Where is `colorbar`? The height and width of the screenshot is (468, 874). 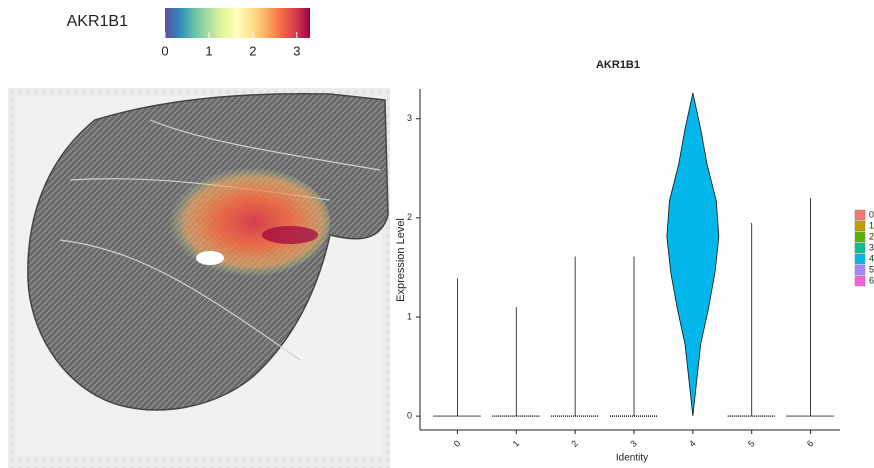 colorbar is located at coordinates (237, 23).